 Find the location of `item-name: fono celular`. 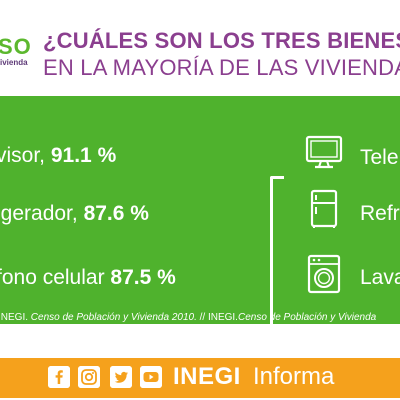

item-name: fono celular is located at coordinates (55, 277).